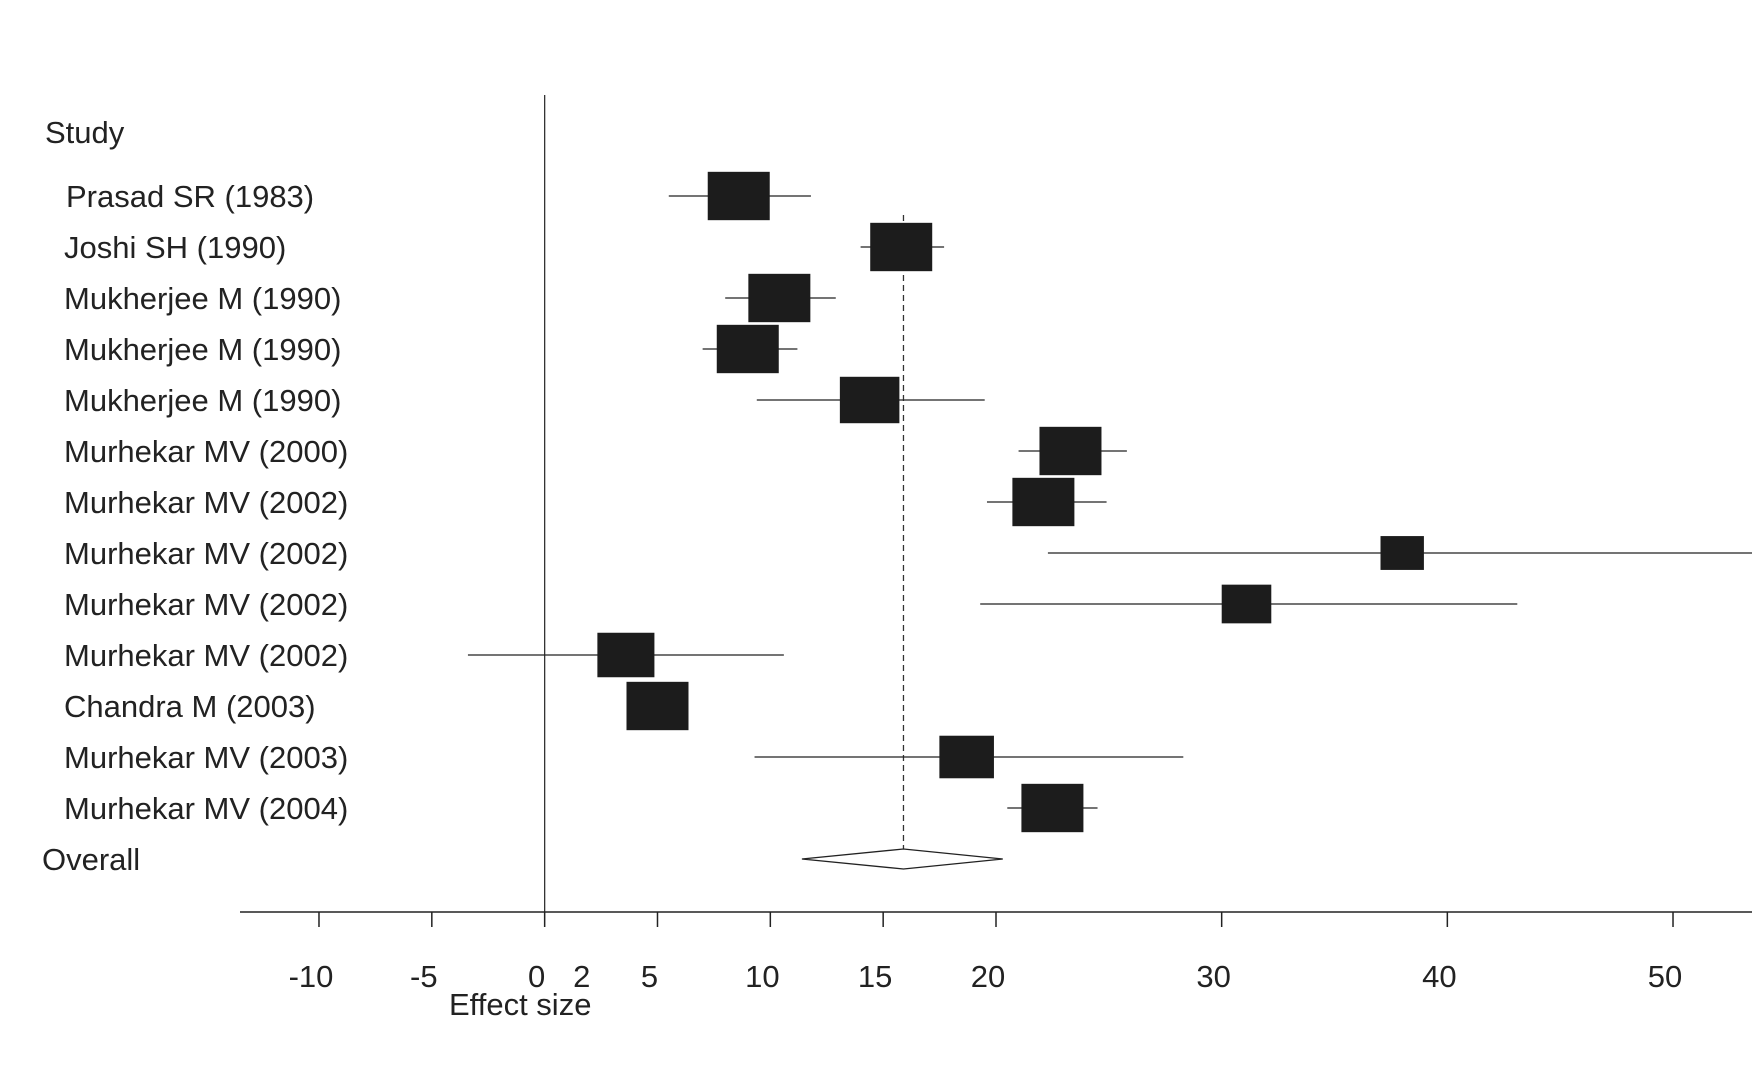 The width and height of the screenshot is (1754, 1085). What do you see at coordinates (1213, 976) in the screenshot?
I see `x-tick-label: 30` at bounding box center [1213, 976].